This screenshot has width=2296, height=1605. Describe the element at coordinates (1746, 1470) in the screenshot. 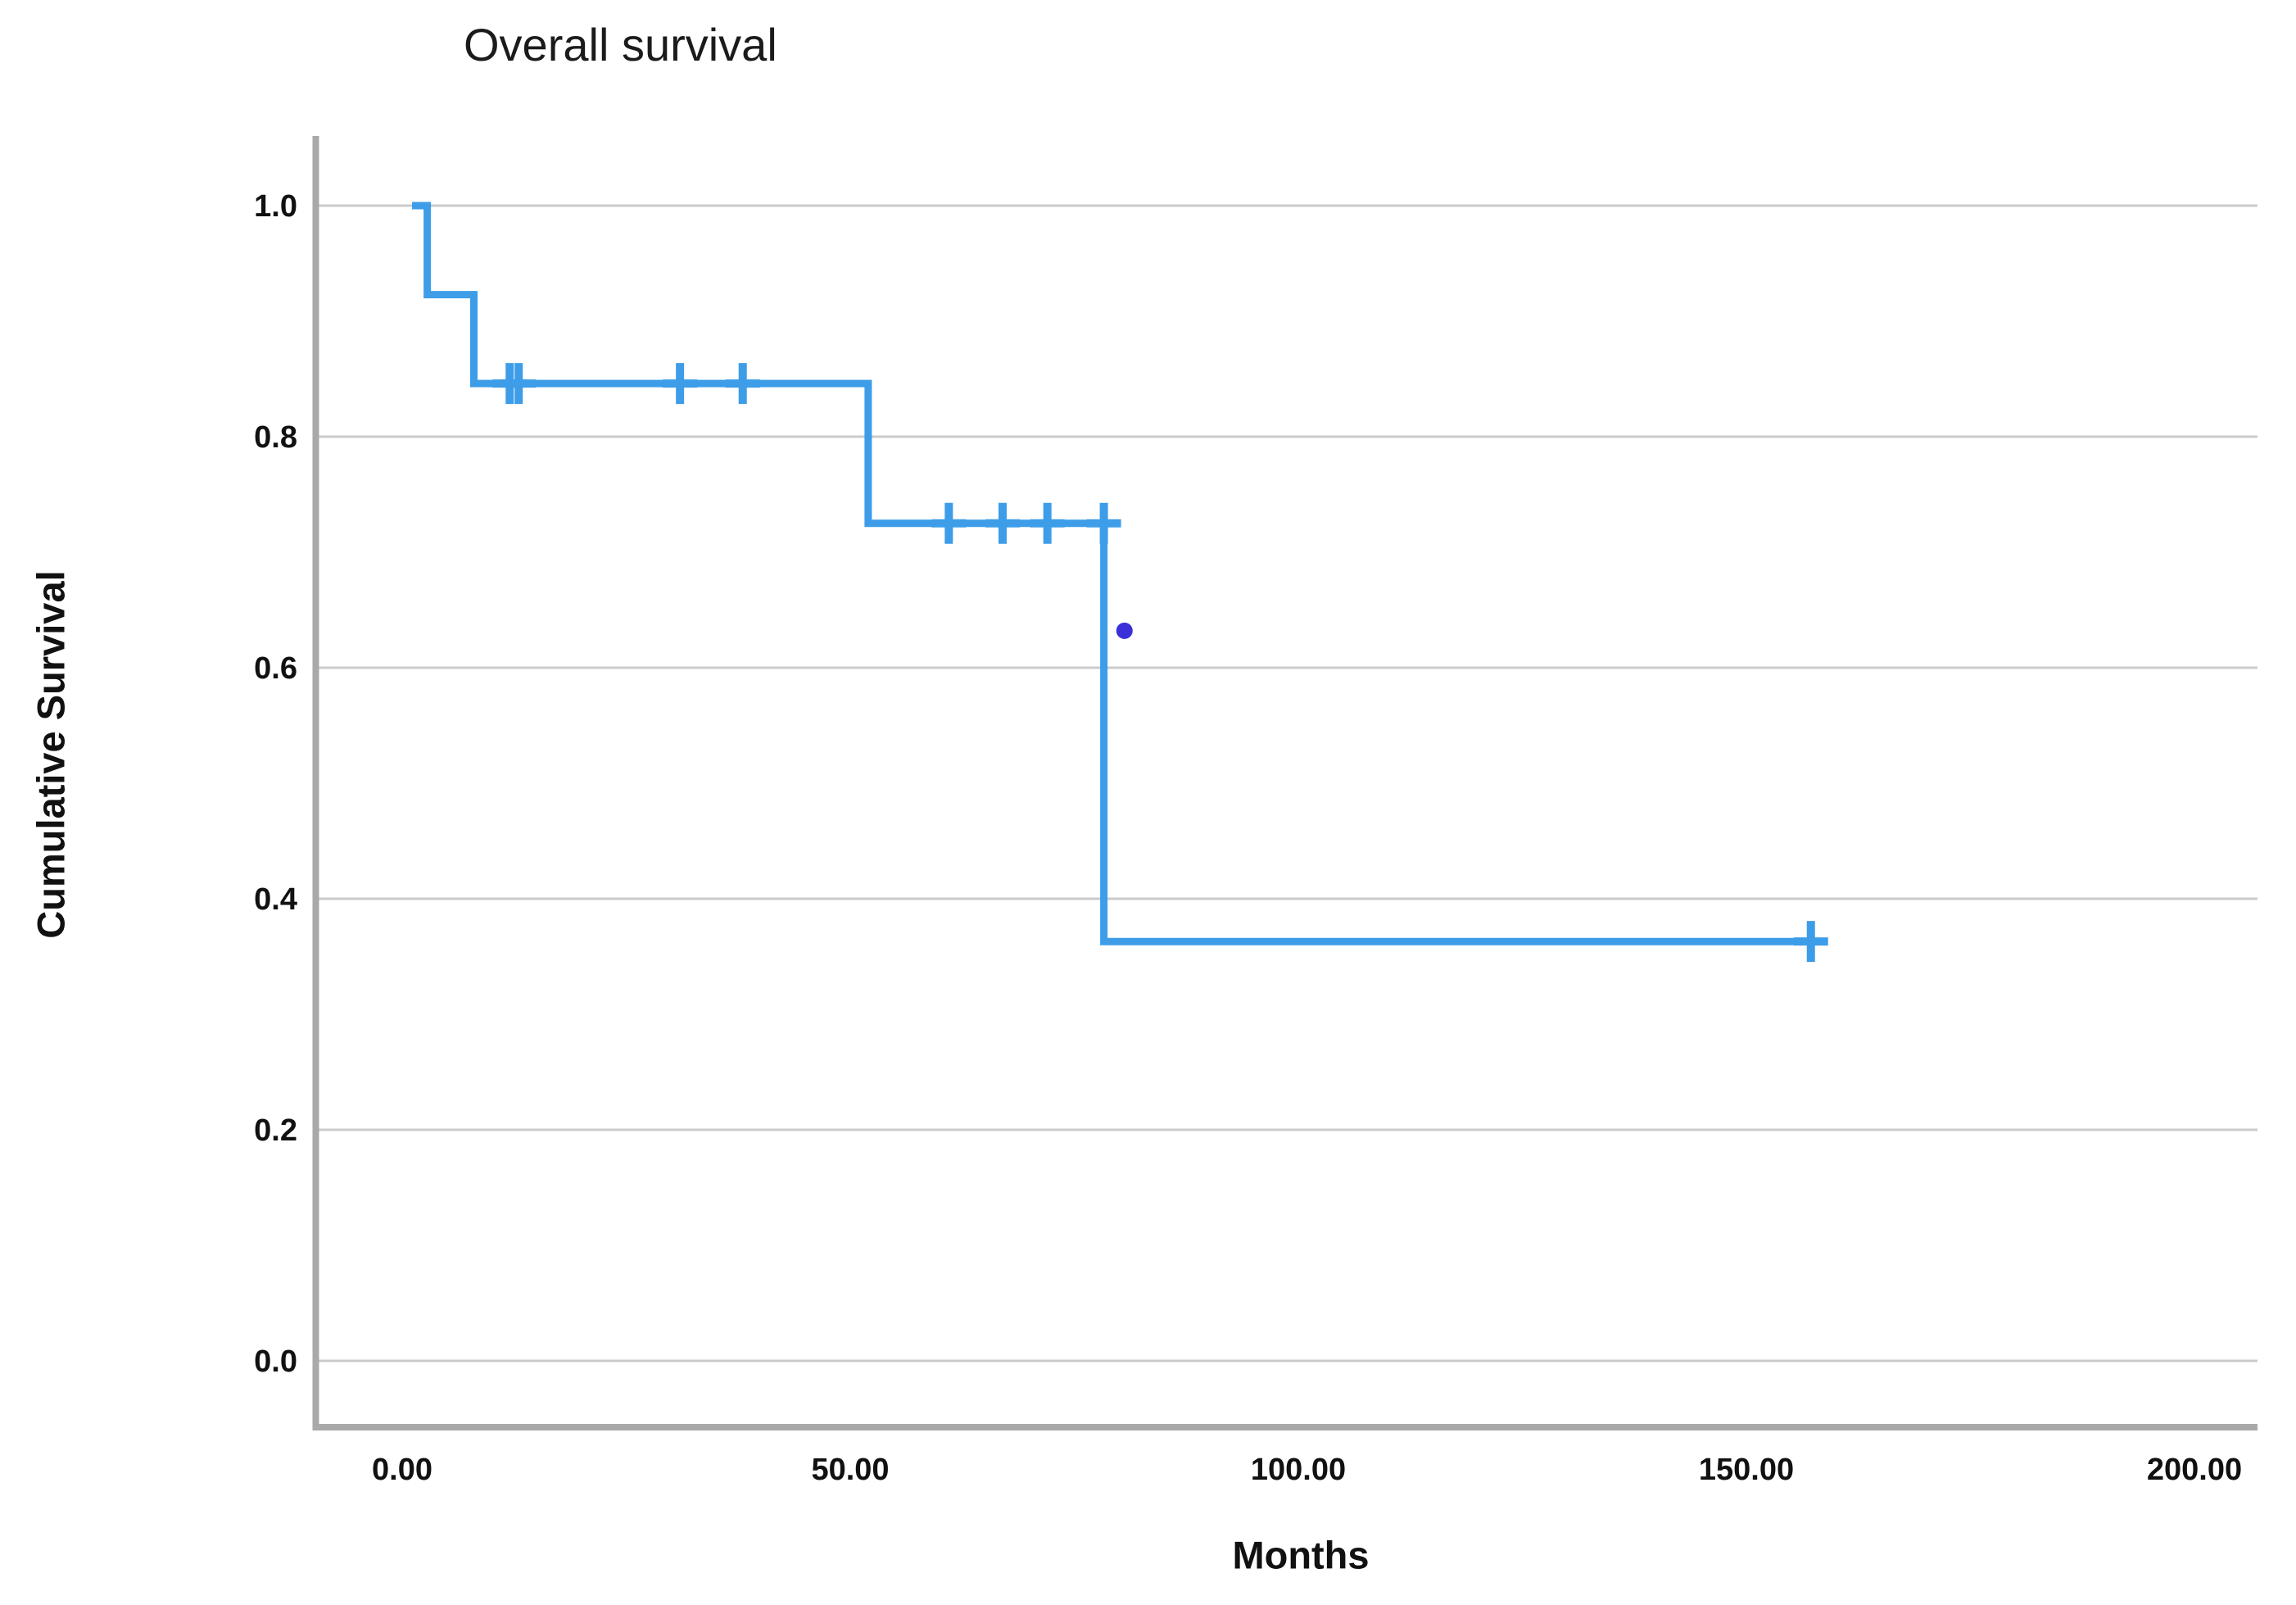

I see `x-tick-label: 150.00` at that location.